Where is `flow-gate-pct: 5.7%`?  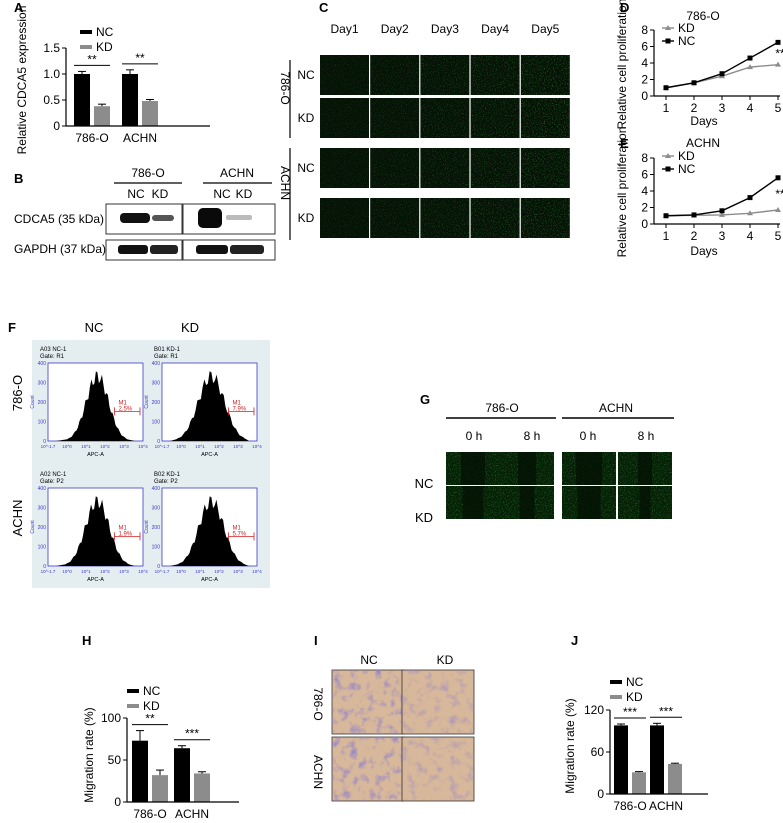
flow-gate-pct: 5.7% is located at coordinates (240, 534).